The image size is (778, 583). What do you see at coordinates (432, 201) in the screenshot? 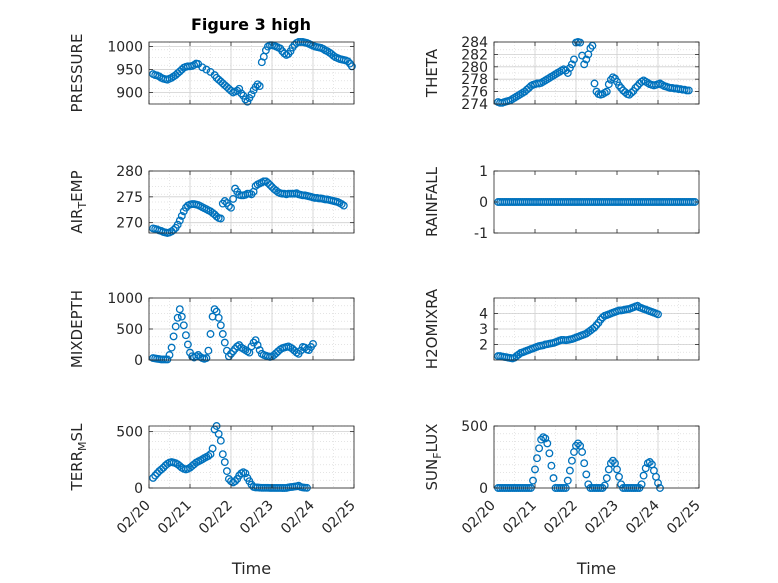
I see `y-axis-label: RAINFALL` at bounding box center [432, 201].